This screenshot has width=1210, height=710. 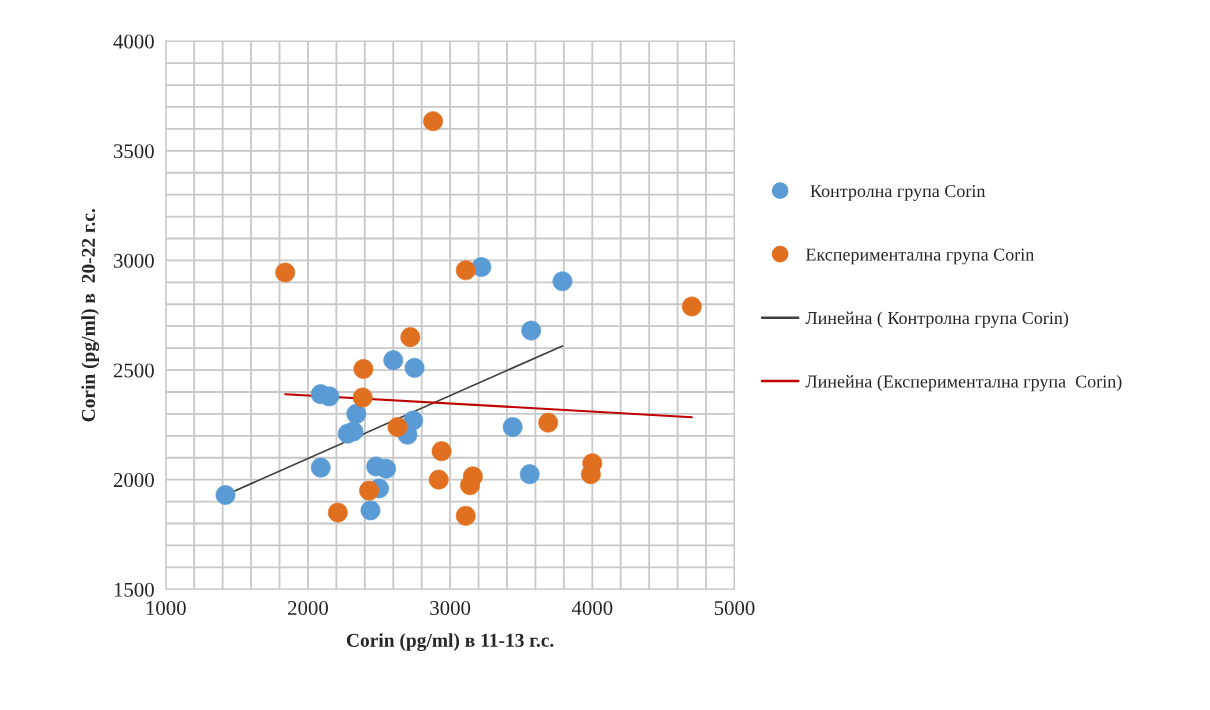 I want to click on legend-label: Линейна ( Контролна група Corin), so click(x=937, y=319).